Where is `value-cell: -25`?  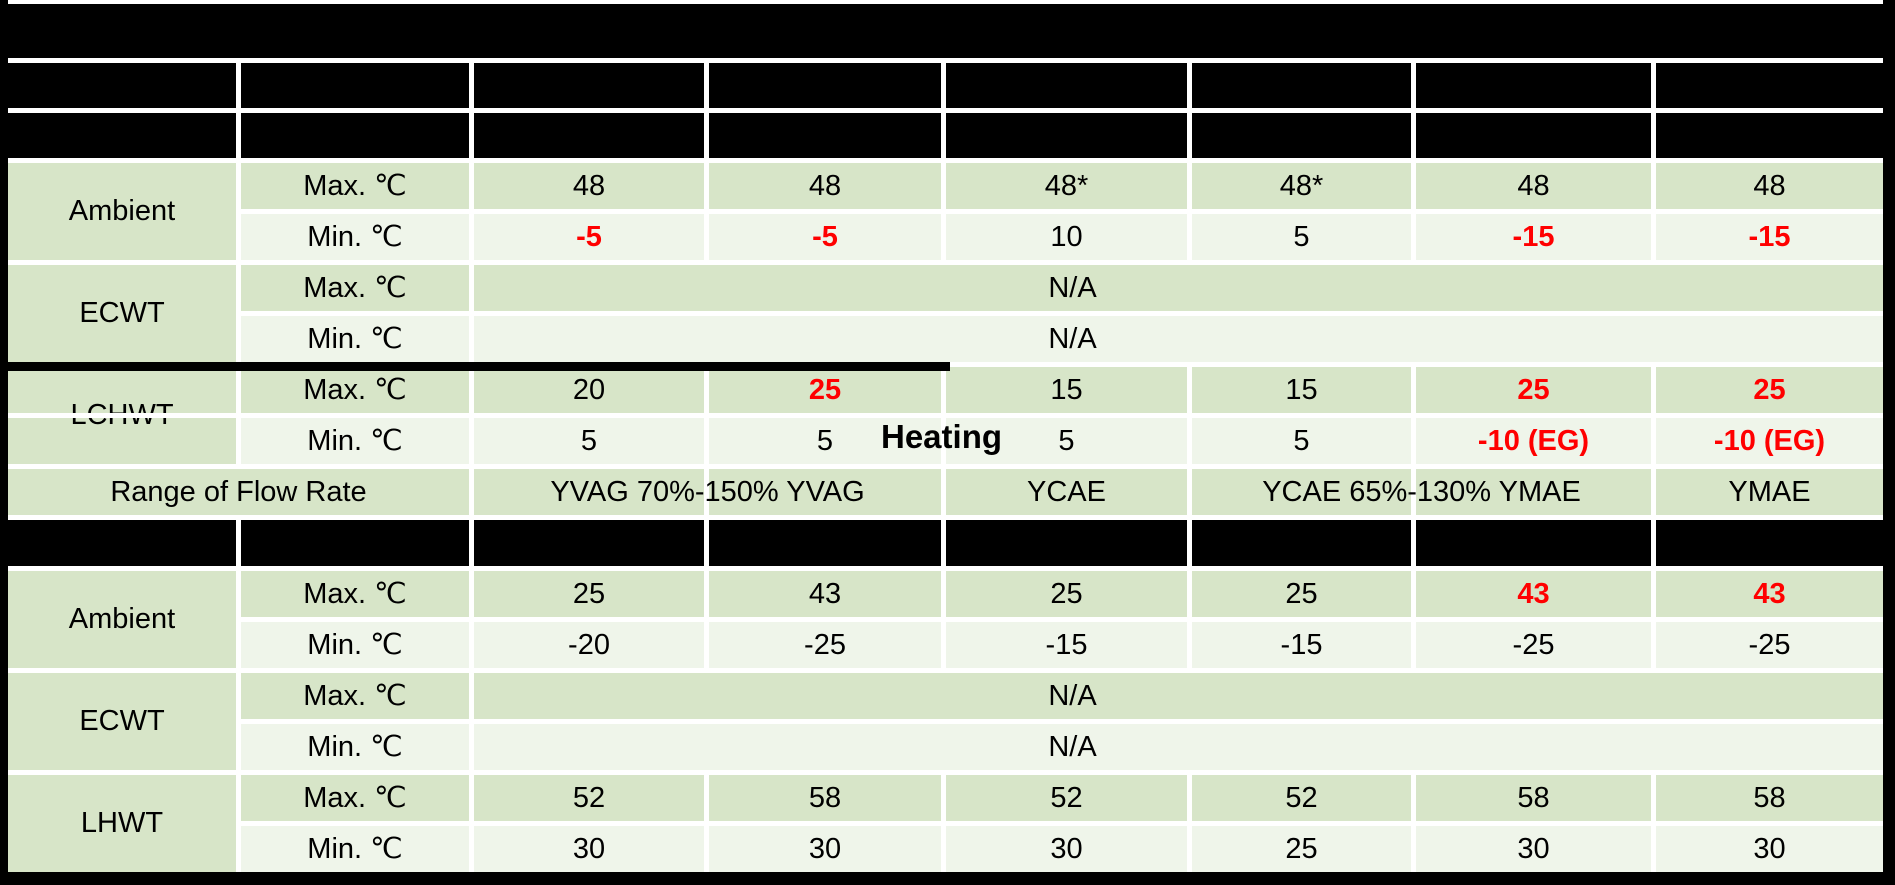 value-cell: -25 is located at coordinates (1533, 645).